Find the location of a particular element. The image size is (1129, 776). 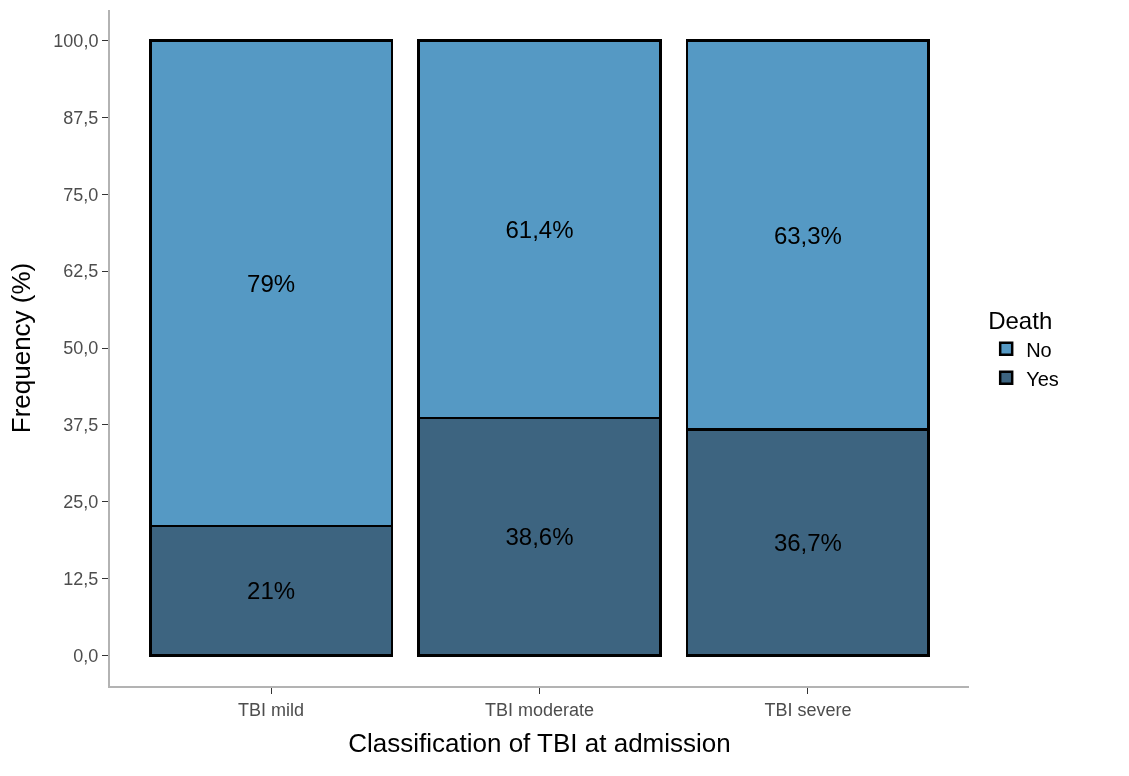

x-tick-label: TBI mild is located at coordinates (271, 709).